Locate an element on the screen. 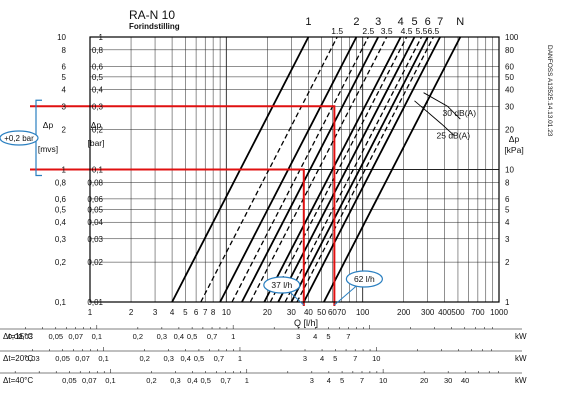 This screenshot has width=564, height=409. xtick-label: 2 is located at coordinates (131, 312).